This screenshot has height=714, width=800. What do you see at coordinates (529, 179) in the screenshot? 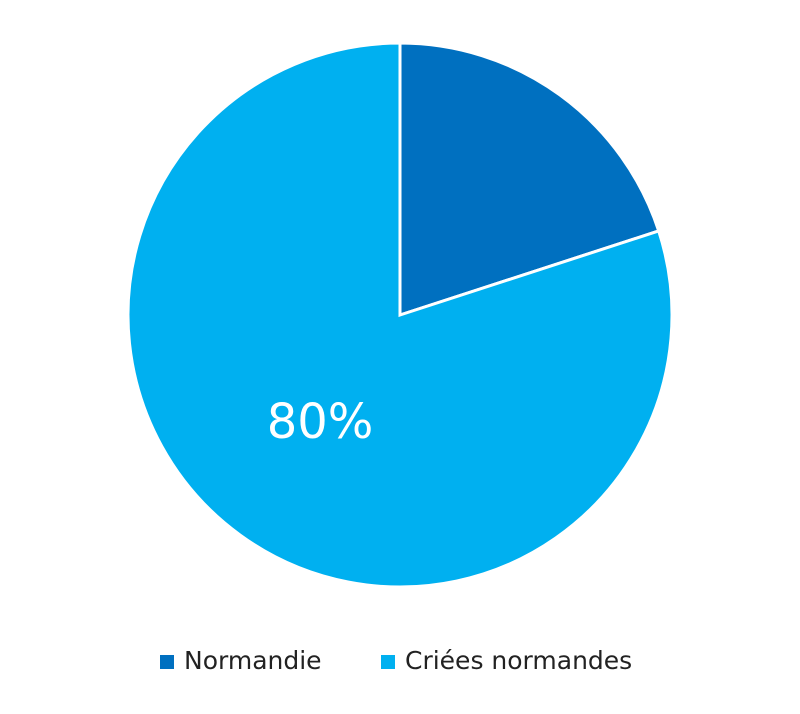
I see `pie-slice` at bounding box center [529, 179].